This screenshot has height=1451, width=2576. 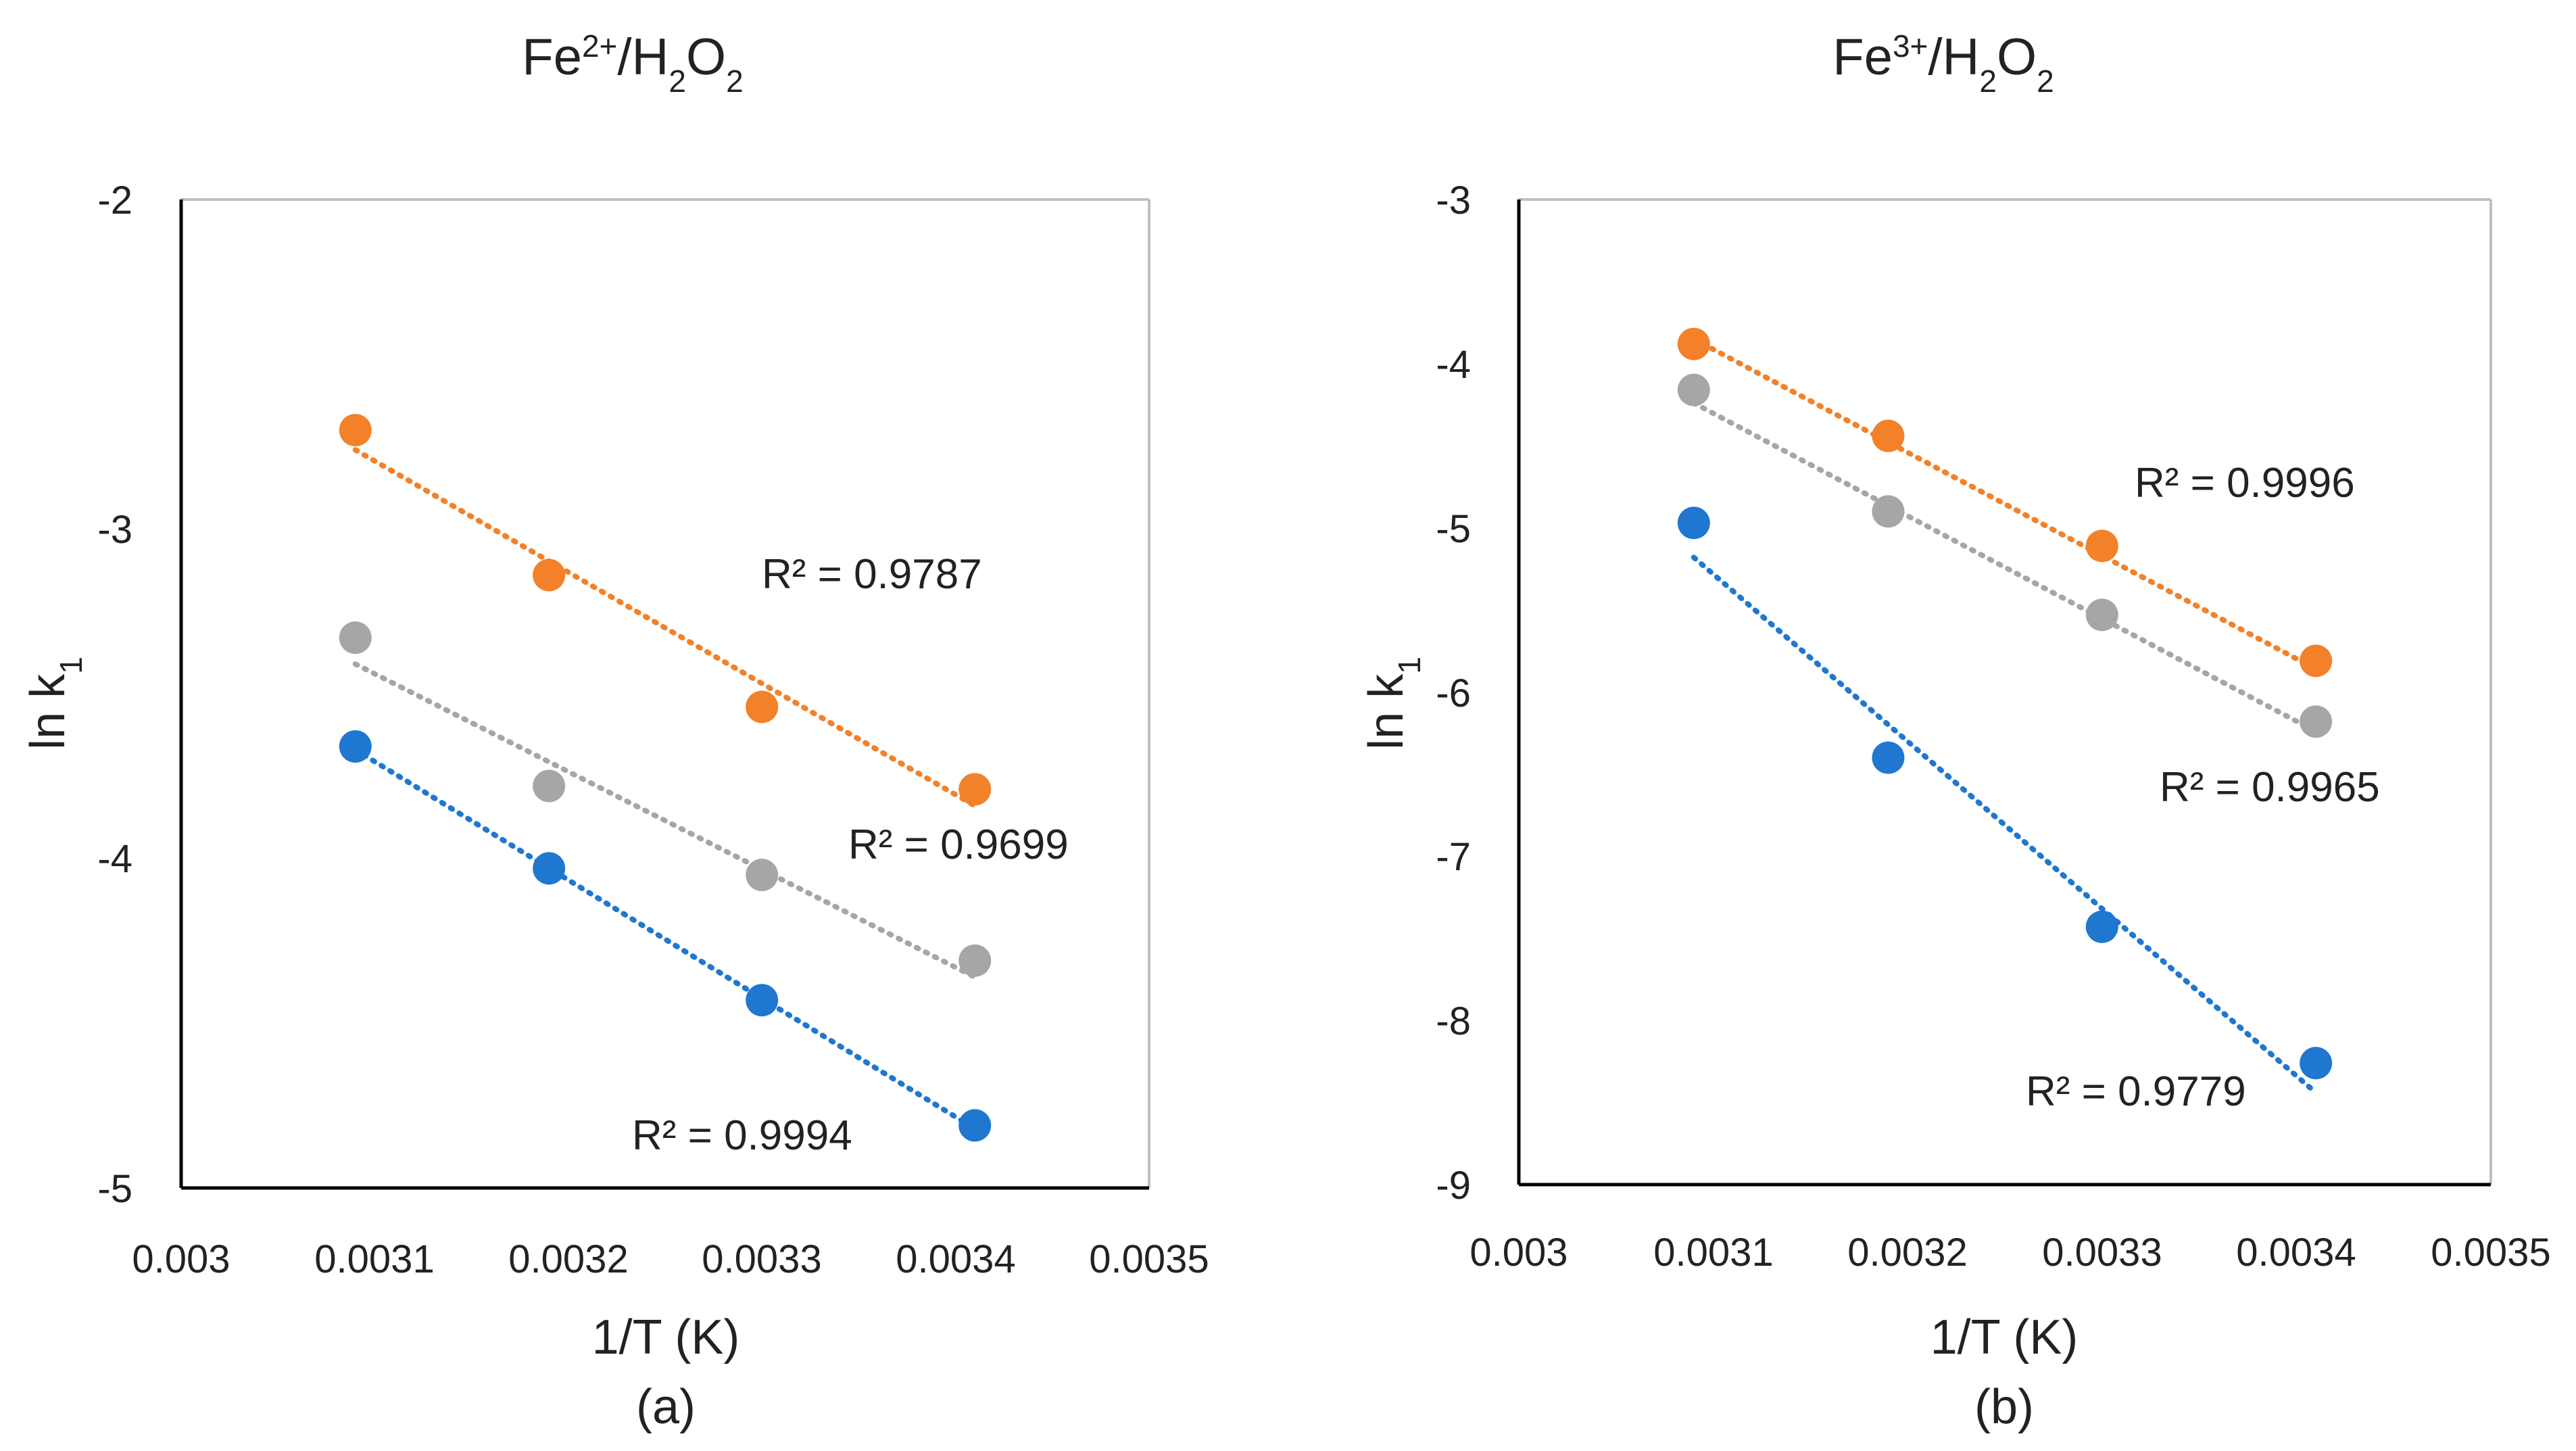 I want to click on chart-b-r2-labels: R² = 0.9996 R² = 0.9965 R² = 0.9779, so click(x=2203, y=787).